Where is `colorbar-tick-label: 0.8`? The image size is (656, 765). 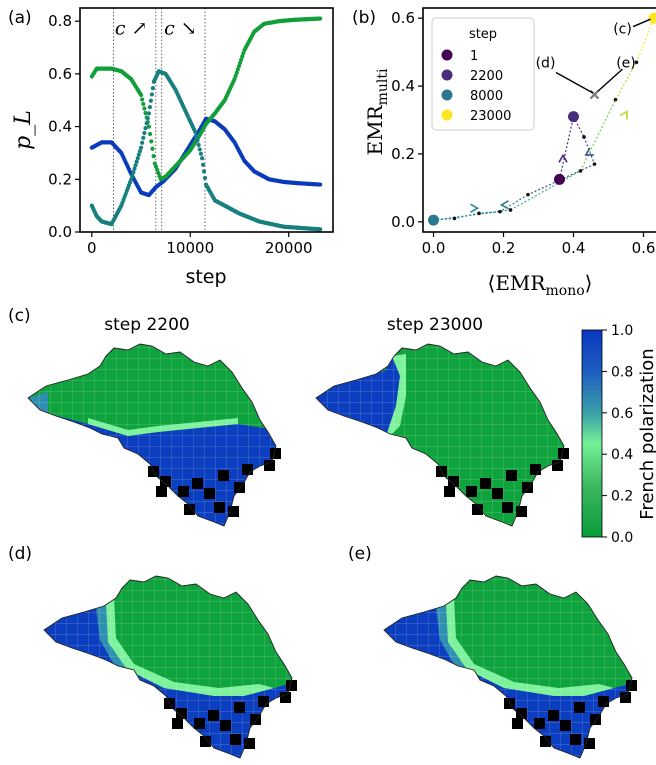
colorbar-tick-label: 0.8 is located at coordinates (622, 372).